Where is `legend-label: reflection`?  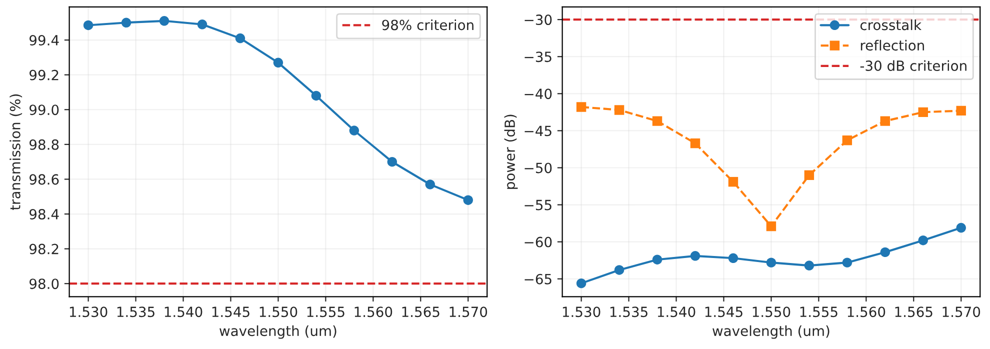 legend-label: reflection is located at coordinates (892, 45).